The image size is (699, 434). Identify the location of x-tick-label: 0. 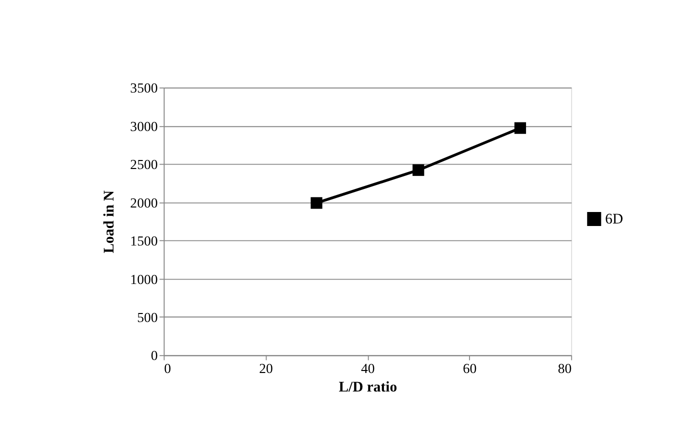
(168, 368).